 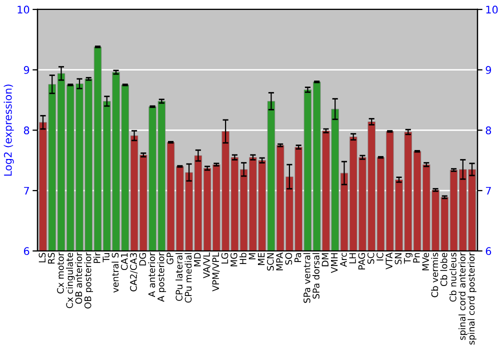 I want to click on y-axis-title: Log2 (expression), so click(x=9, y=130).